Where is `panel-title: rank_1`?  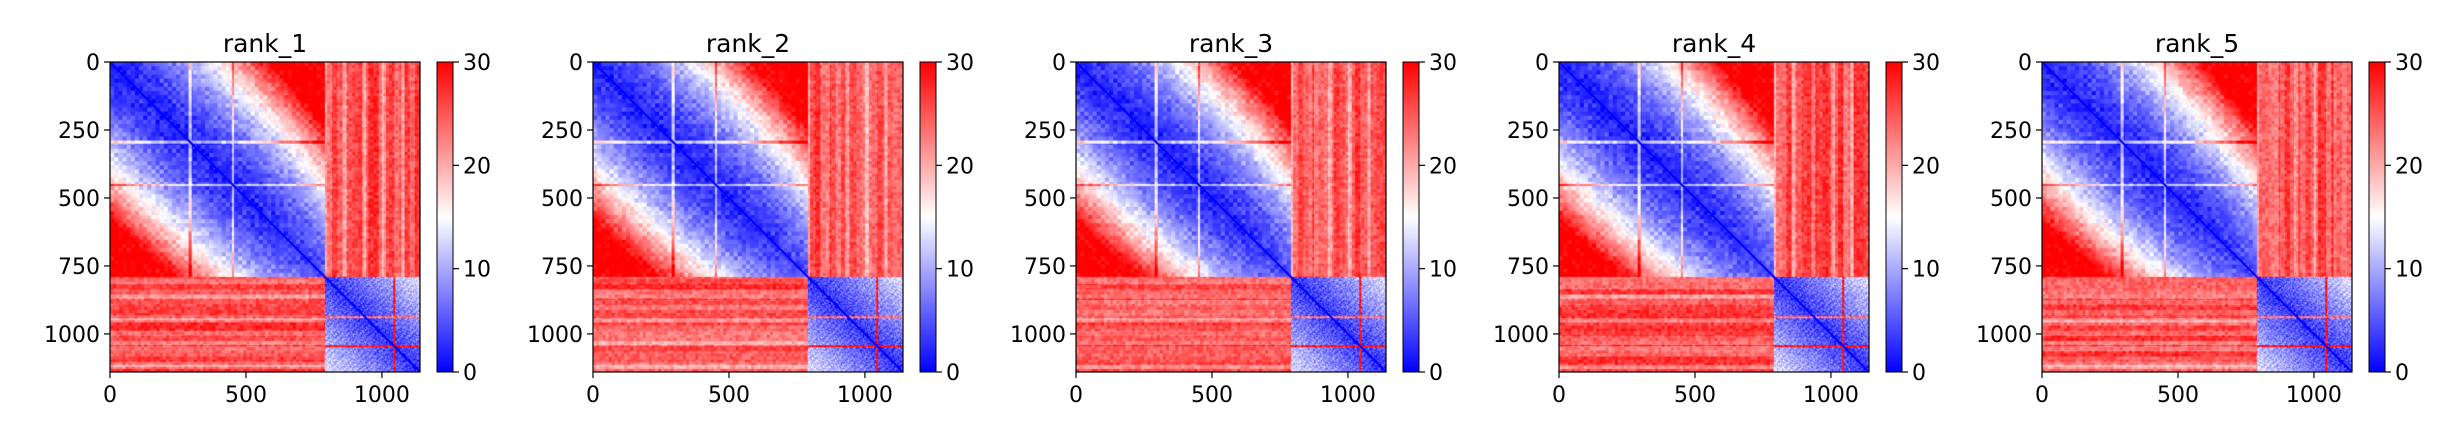
panel-title: rank_1 is located at coordinates (265, 43).